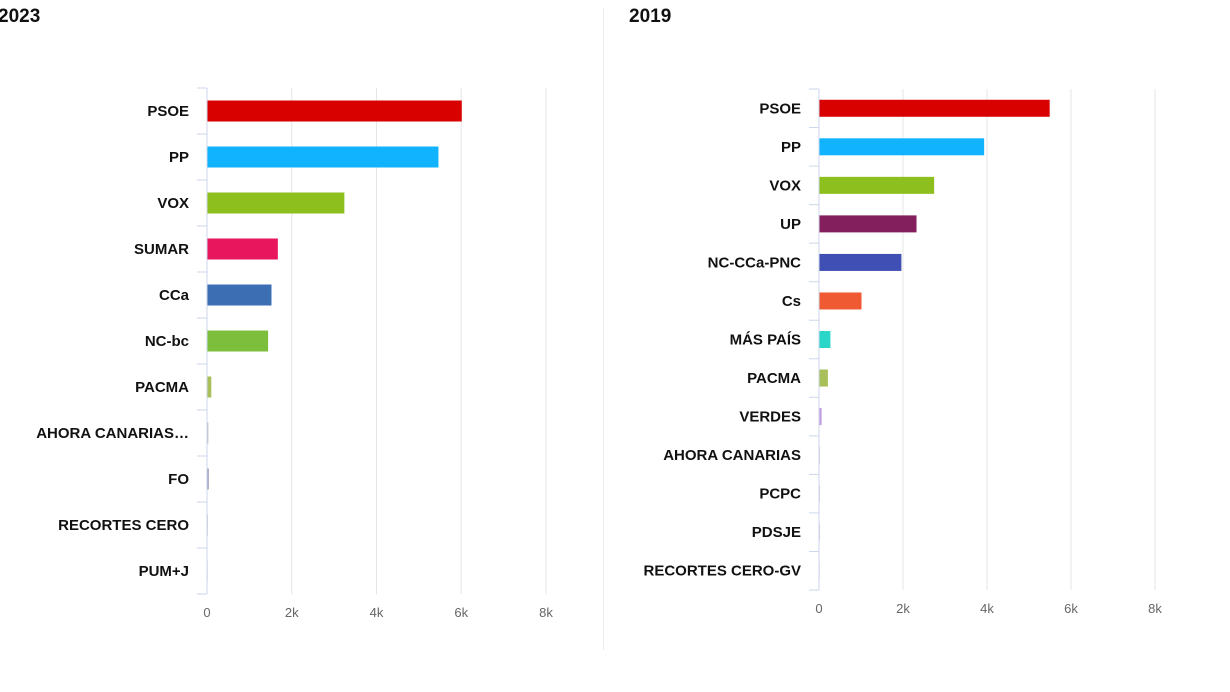 The height and width of the screenshot is (692, 1230). What do you see at coordinates (868, 224) in the screenshot?
I see `bar-up` at bounding box center [868, 224].